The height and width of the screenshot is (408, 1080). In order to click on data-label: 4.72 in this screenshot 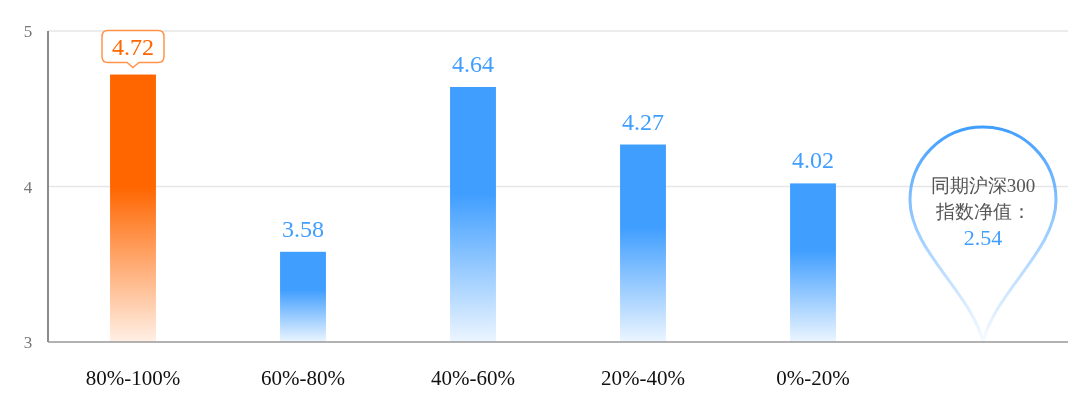, I will do `click(133, 46)`.